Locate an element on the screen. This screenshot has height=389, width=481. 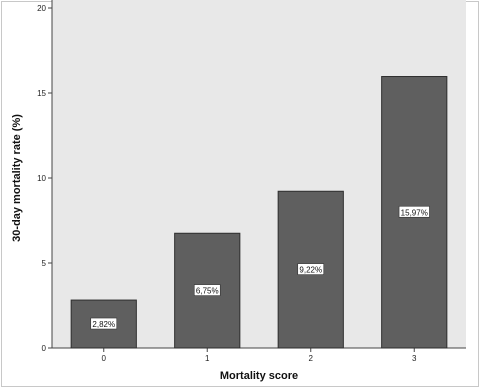
x-tick-label: 3 is located at coordinates (414, 358).